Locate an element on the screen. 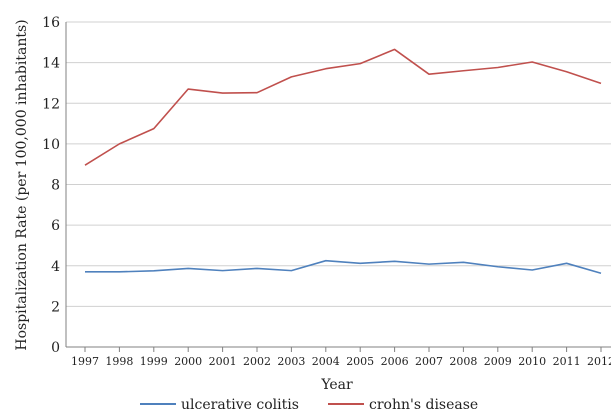 Image resolution: width=611 pixels, height=412 pixels. y-tick-labels: 0 2 4 6 8 10 12 14 16 is located at coordinates (51, 185).